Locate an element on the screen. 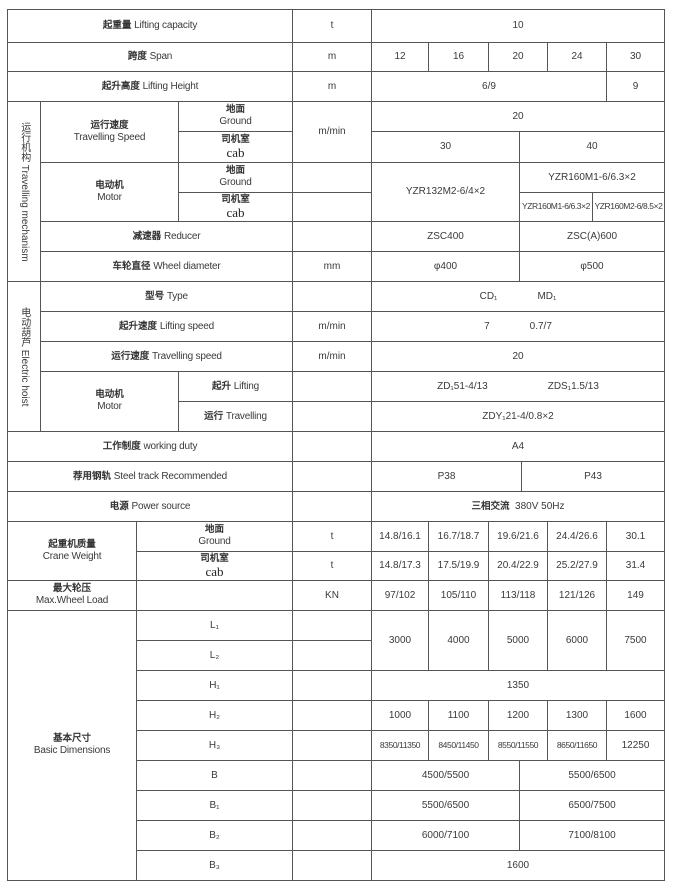 The height and width of the screenshot is (890, 673). label-cn: 电动机 is located at coordinates (109, 185).